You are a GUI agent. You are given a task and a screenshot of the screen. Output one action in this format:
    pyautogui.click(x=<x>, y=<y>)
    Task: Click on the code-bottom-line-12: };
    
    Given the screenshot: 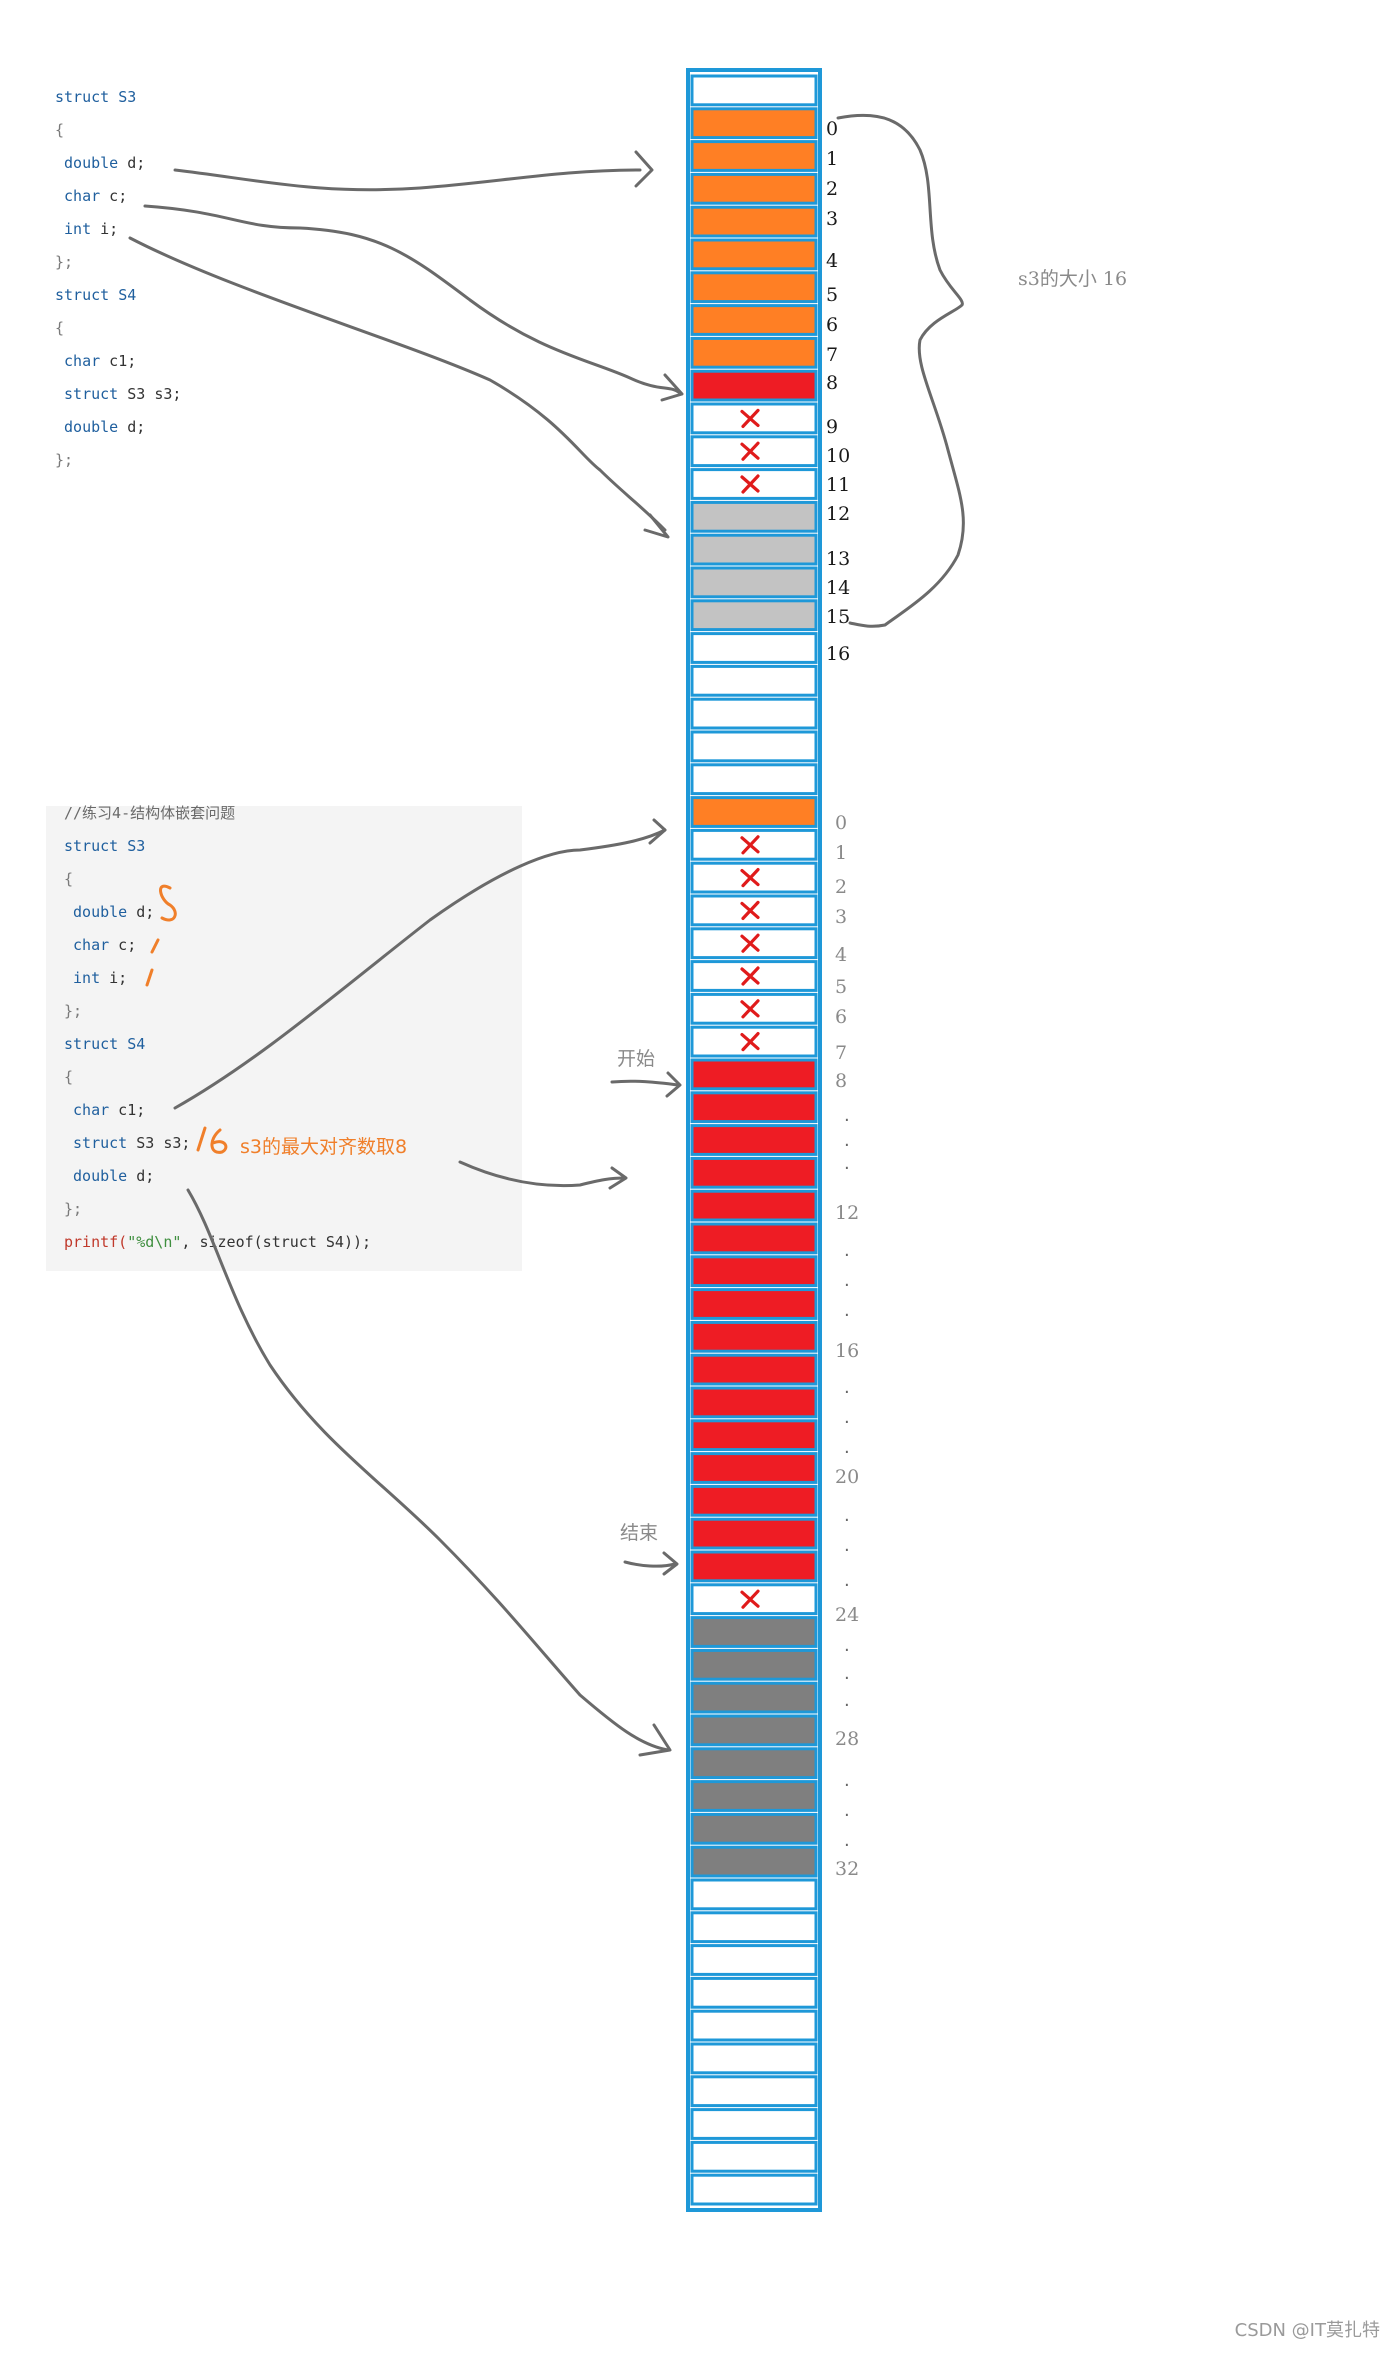 What is the action you would take?
    pyautogui.click(x=73, y=1209)
    